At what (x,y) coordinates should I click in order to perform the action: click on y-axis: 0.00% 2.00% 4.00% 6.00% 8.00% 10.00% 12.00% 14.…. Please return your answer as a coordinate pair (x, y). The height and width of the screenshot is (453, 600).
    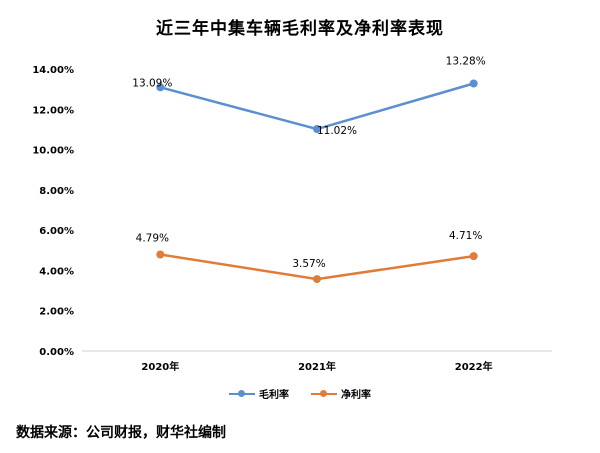
    Looking at the image, I should click on (53, 211).